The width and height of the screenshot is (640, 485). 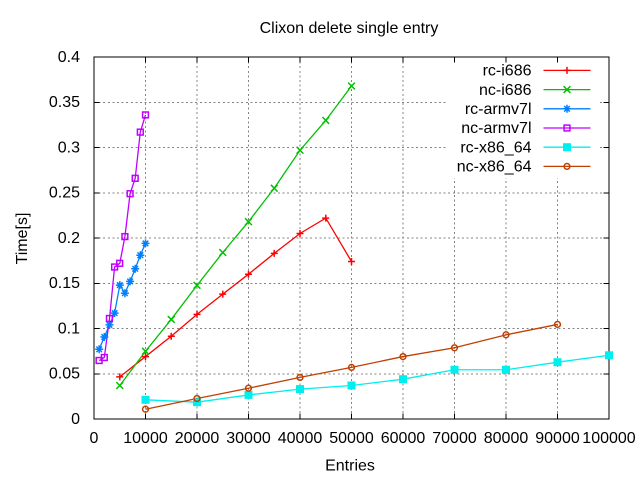 I want to click on svg-text: Time[s], so click(x=22, y=239).